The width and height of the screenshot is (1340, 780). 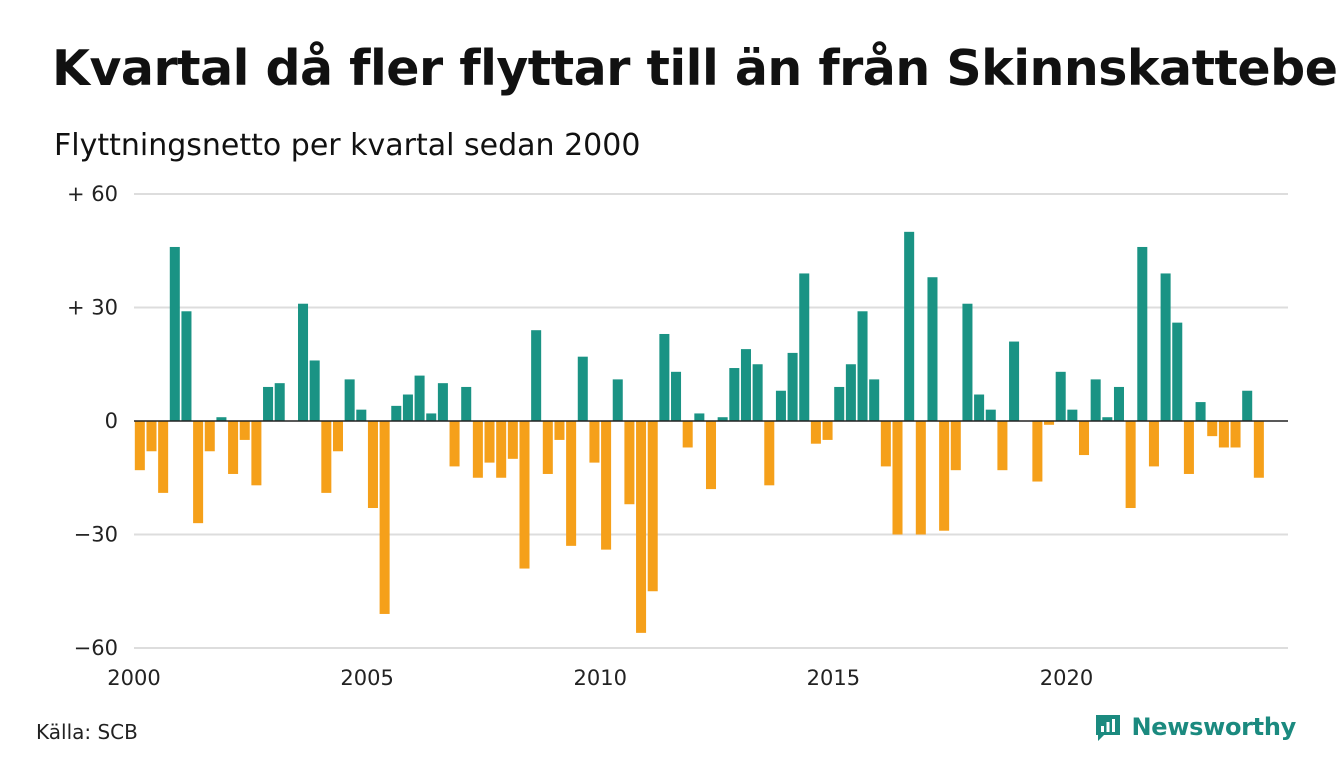 What do you see at coordinates (1066, 678) in the screenshot?
I see `x-tick-label: 2020` at bounding box center [1066, 678].